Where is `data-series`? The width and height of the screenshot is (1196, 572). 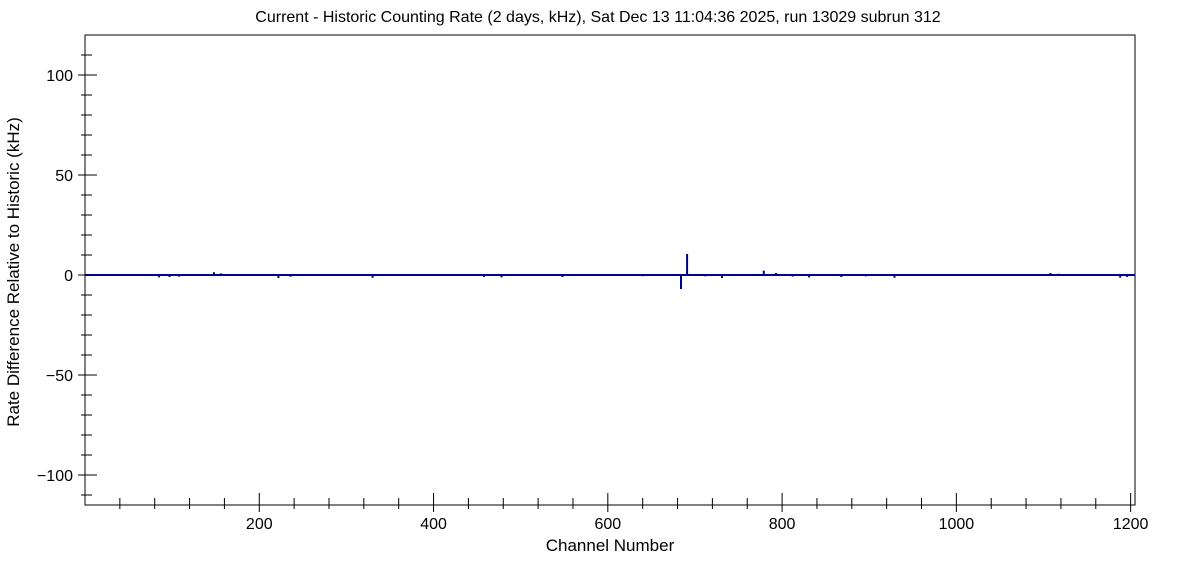 data-series is located at coordinates (610, 271).